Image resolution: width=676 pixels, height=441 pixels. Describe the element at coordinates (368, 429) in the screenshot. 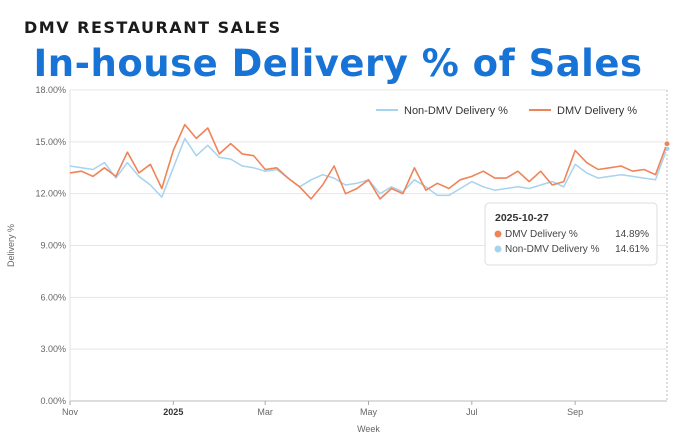

I see `x-axis-title: Week` at that location.